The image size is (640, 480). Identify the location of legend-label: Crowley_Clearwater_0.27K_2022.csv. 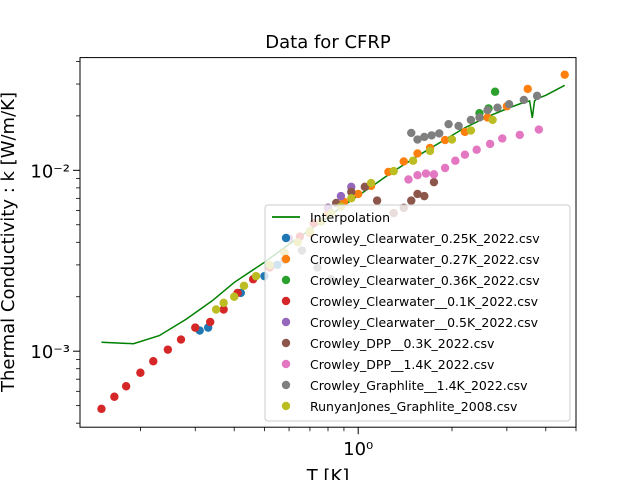
(425, 259).